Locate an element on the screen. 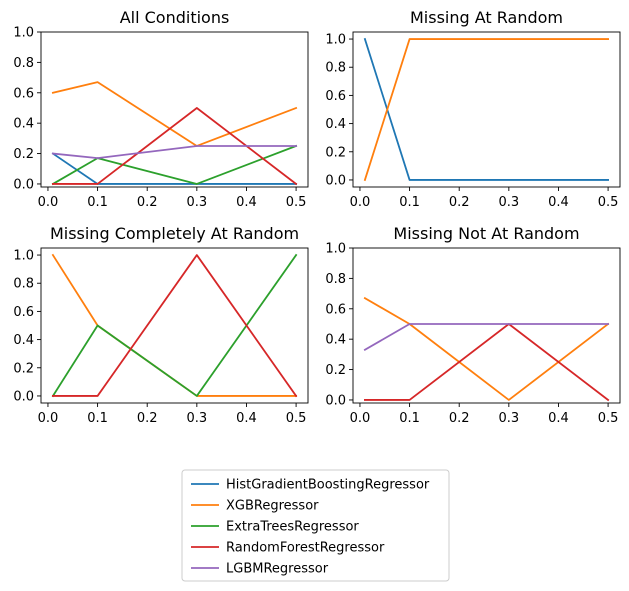  panel-title: Missing Not At Random is located at coordinates (486, 233).